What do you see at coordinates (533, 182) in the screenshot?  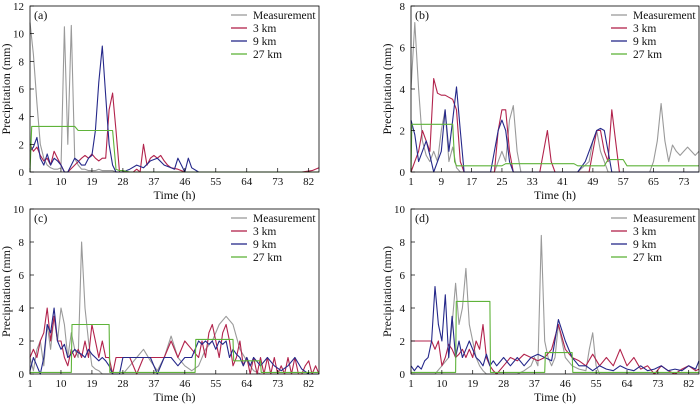 I see `x-tick-label: 33` at bounding box center [533, 182].